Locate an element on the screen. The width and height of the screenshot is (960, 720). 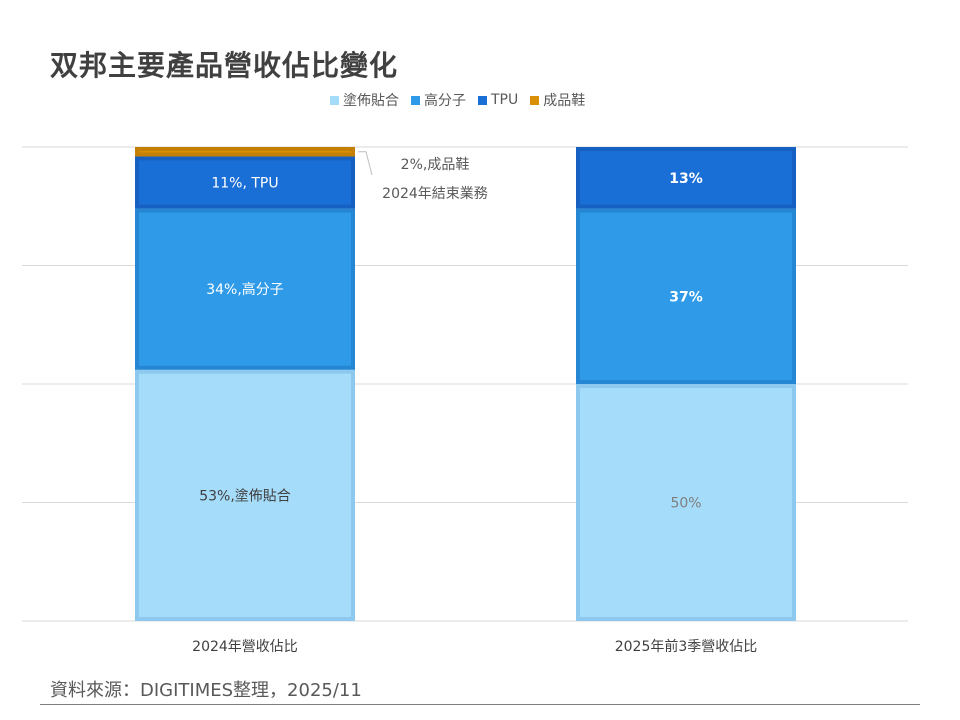
category-label-0: 2024年營收佔比 is located at coordinates (245, 647).